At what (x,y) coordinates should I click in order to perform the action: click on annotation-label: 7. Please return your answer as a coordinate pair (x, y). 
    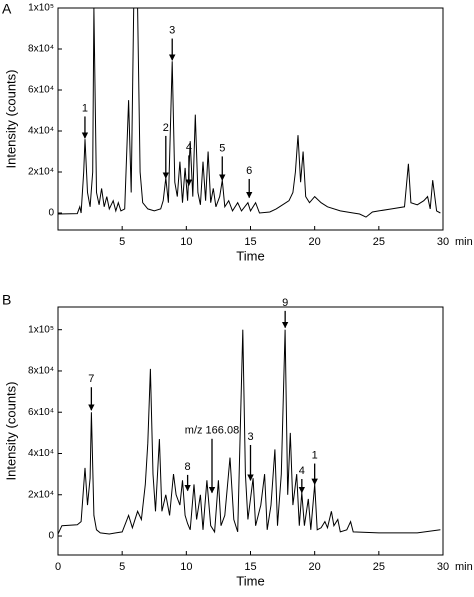
    Looking at the image, I should click on (91, 379).